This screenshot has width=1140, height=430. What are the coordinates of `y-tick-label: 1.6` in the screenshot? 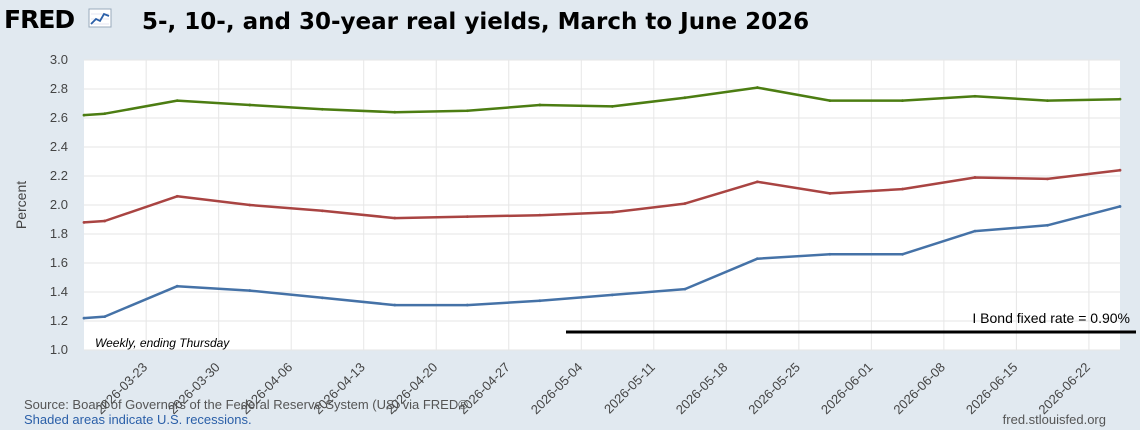 It's located at (59, 262).